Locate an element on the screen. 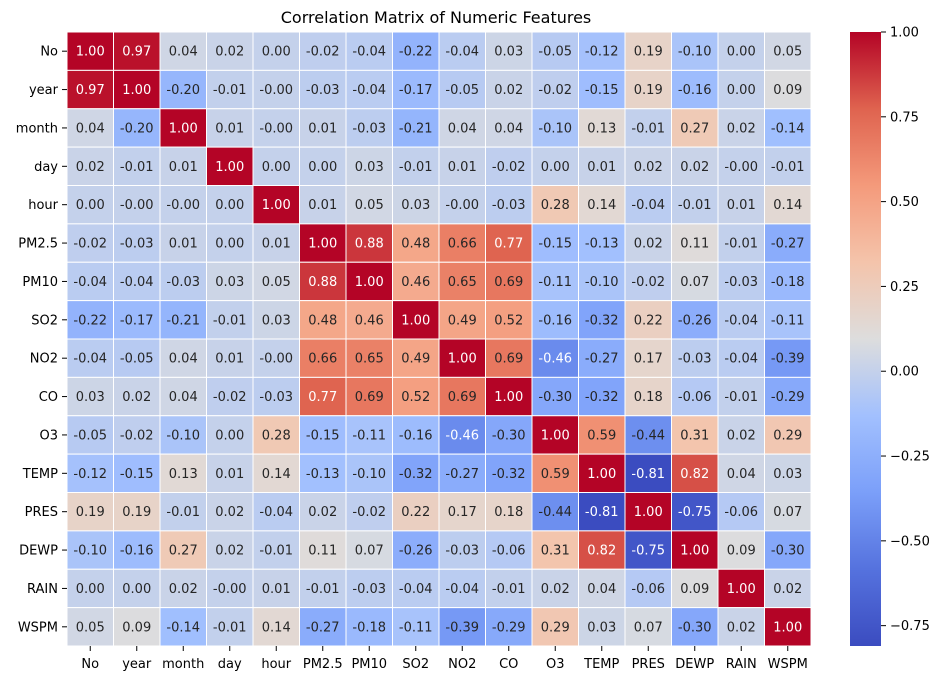  y-tick-label: NO2 is located at coordinates (44, 359).